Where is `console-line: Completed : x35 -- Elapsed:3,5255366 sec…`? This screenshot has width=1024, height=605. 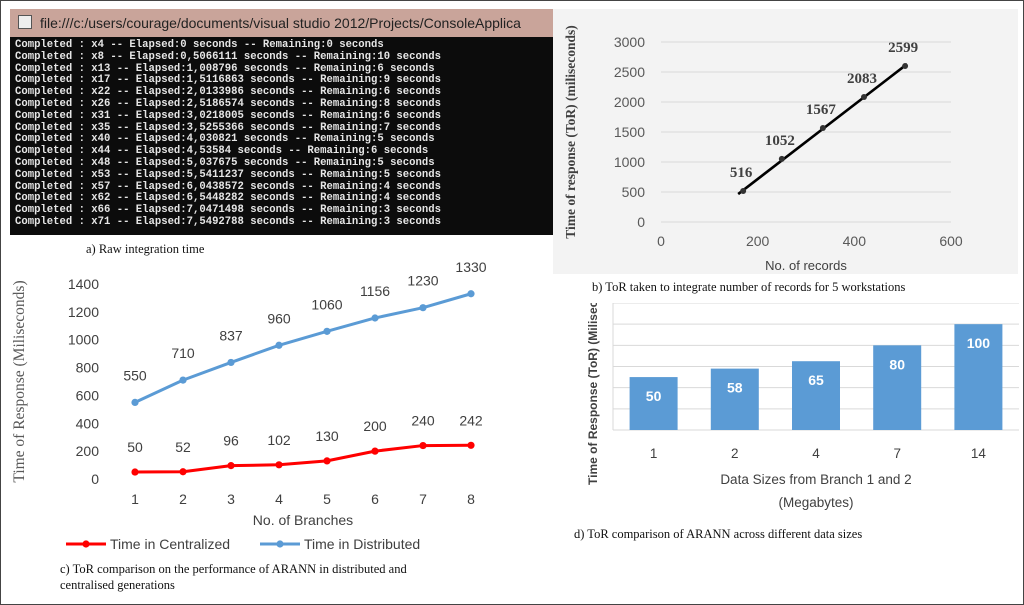
console-line: Completed : x35 -- Elapsed:3,5255366 sec… is located at coordinates (228, 127).